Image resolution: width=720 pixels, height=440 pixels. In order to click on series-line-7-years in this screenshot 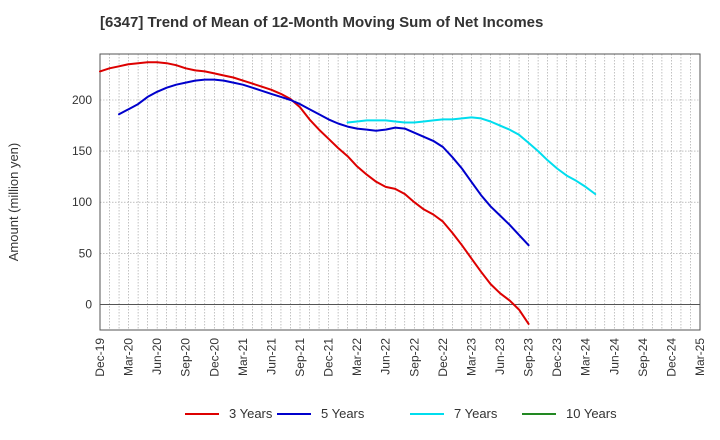, I will do `click(471, 155)`.